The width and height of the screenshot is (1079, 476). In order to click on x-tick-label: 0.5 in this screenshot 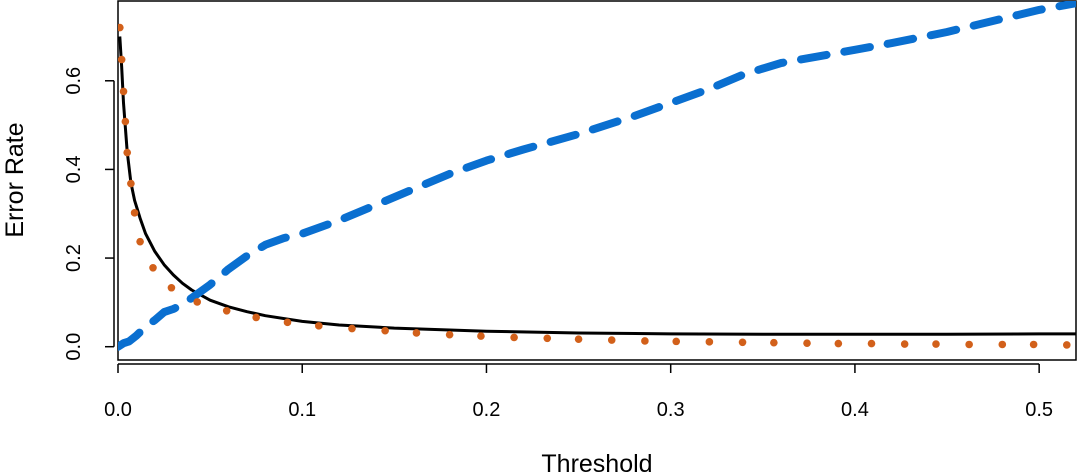, I will do `click(1039, 410)`.